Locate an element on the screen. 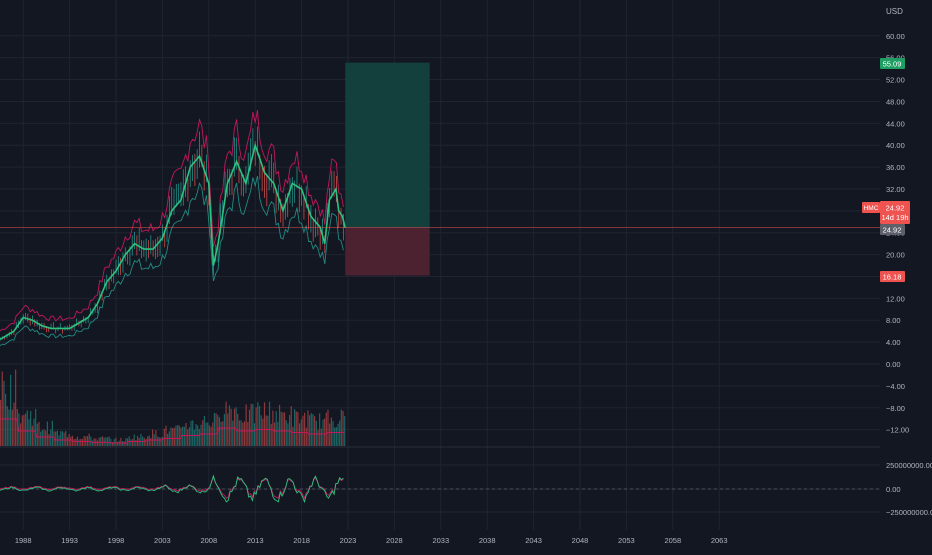 This screenshot has width=932, height=555. currency-label: USD is located at coordinates (894, 11).